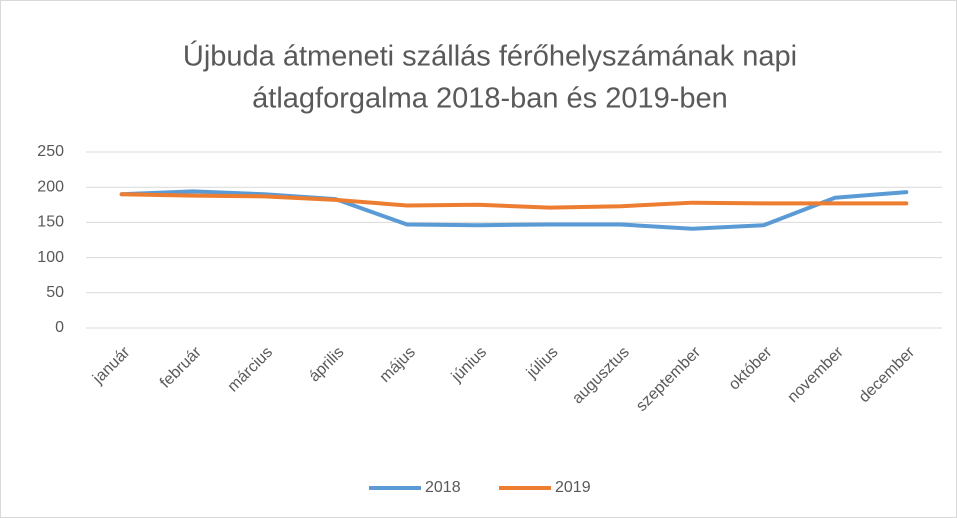  What do you see at coordinates (50, 151) in the screenshot?
I see `y-tick-label: 250` at bounding box center [50, 151].